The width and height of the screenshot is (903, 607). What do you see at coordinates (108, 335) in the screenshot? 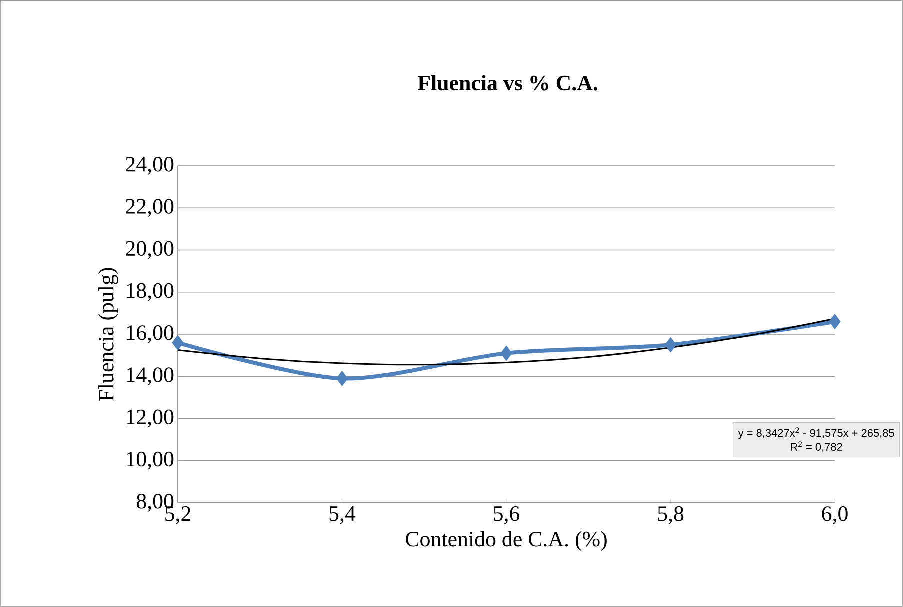
I see `y-axis-title: Fluencia (pulg)` at bounding box center [108, 335].